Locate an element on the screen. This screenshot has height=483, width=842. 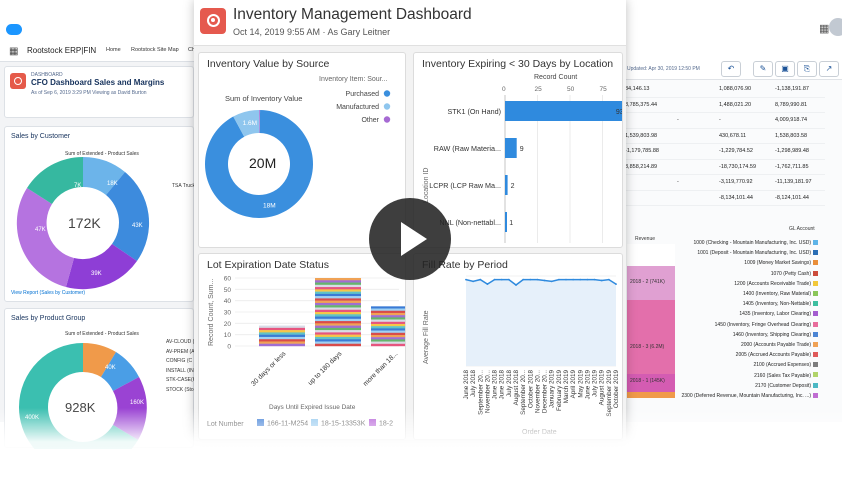
area-fill is located at coordinates (541, 322).